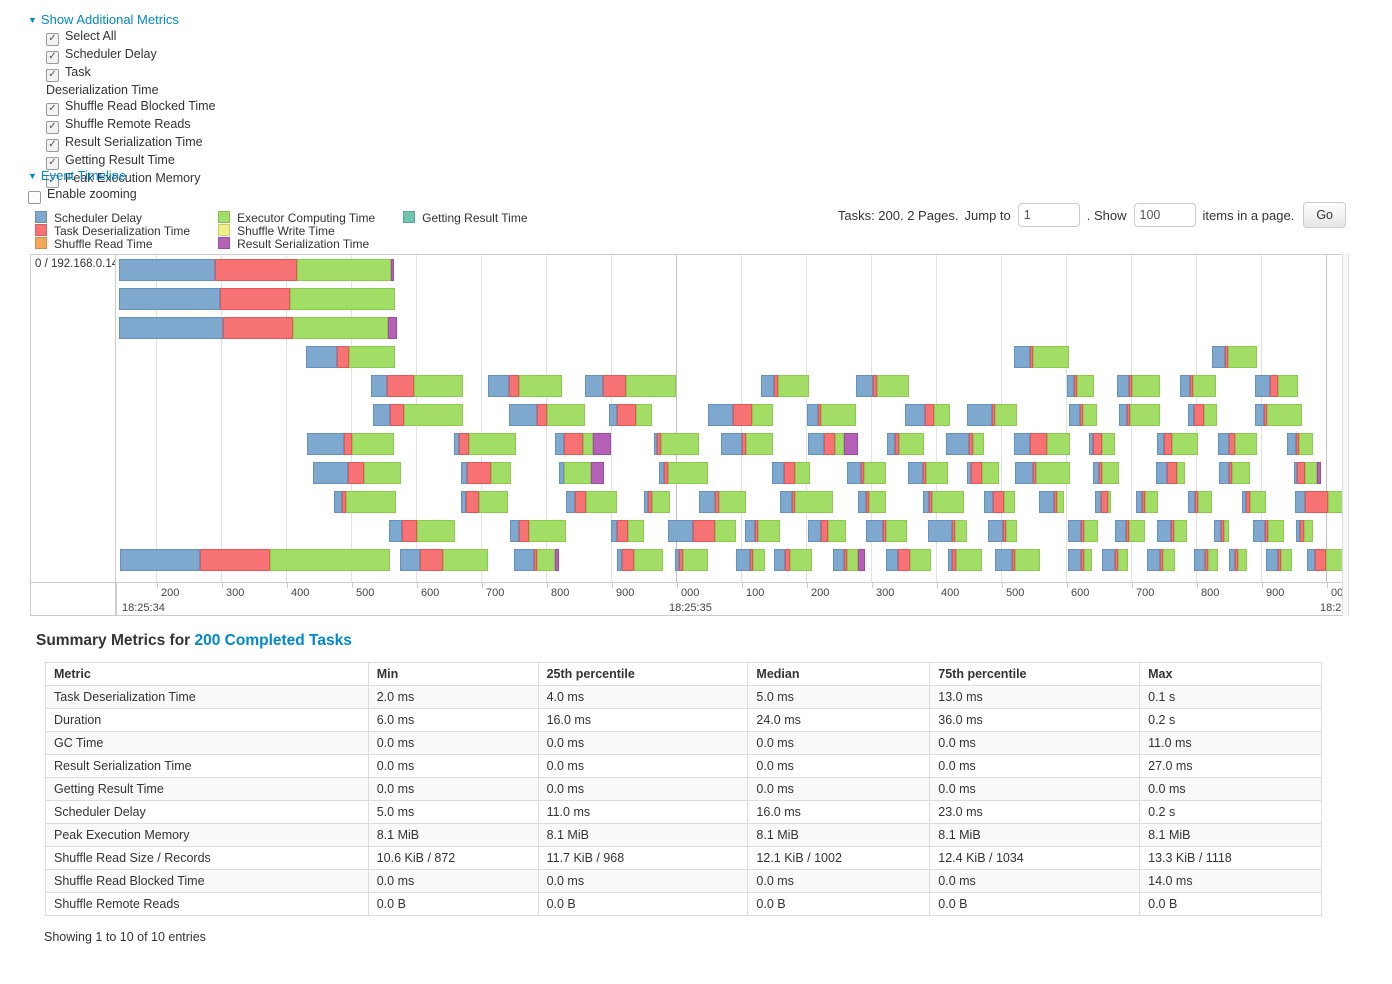 The height and width of the screenshot is (984, 1392). Describe the element at coordinates (1164, 215) in the screenshot. I see `page-size-input` at that location.